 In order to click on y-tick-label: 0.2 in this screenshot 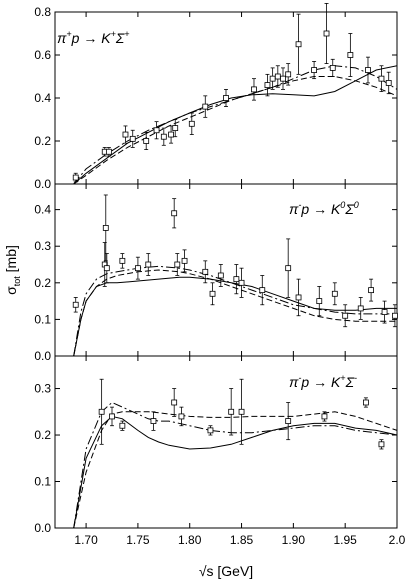, I will do `click(42, 435)`.